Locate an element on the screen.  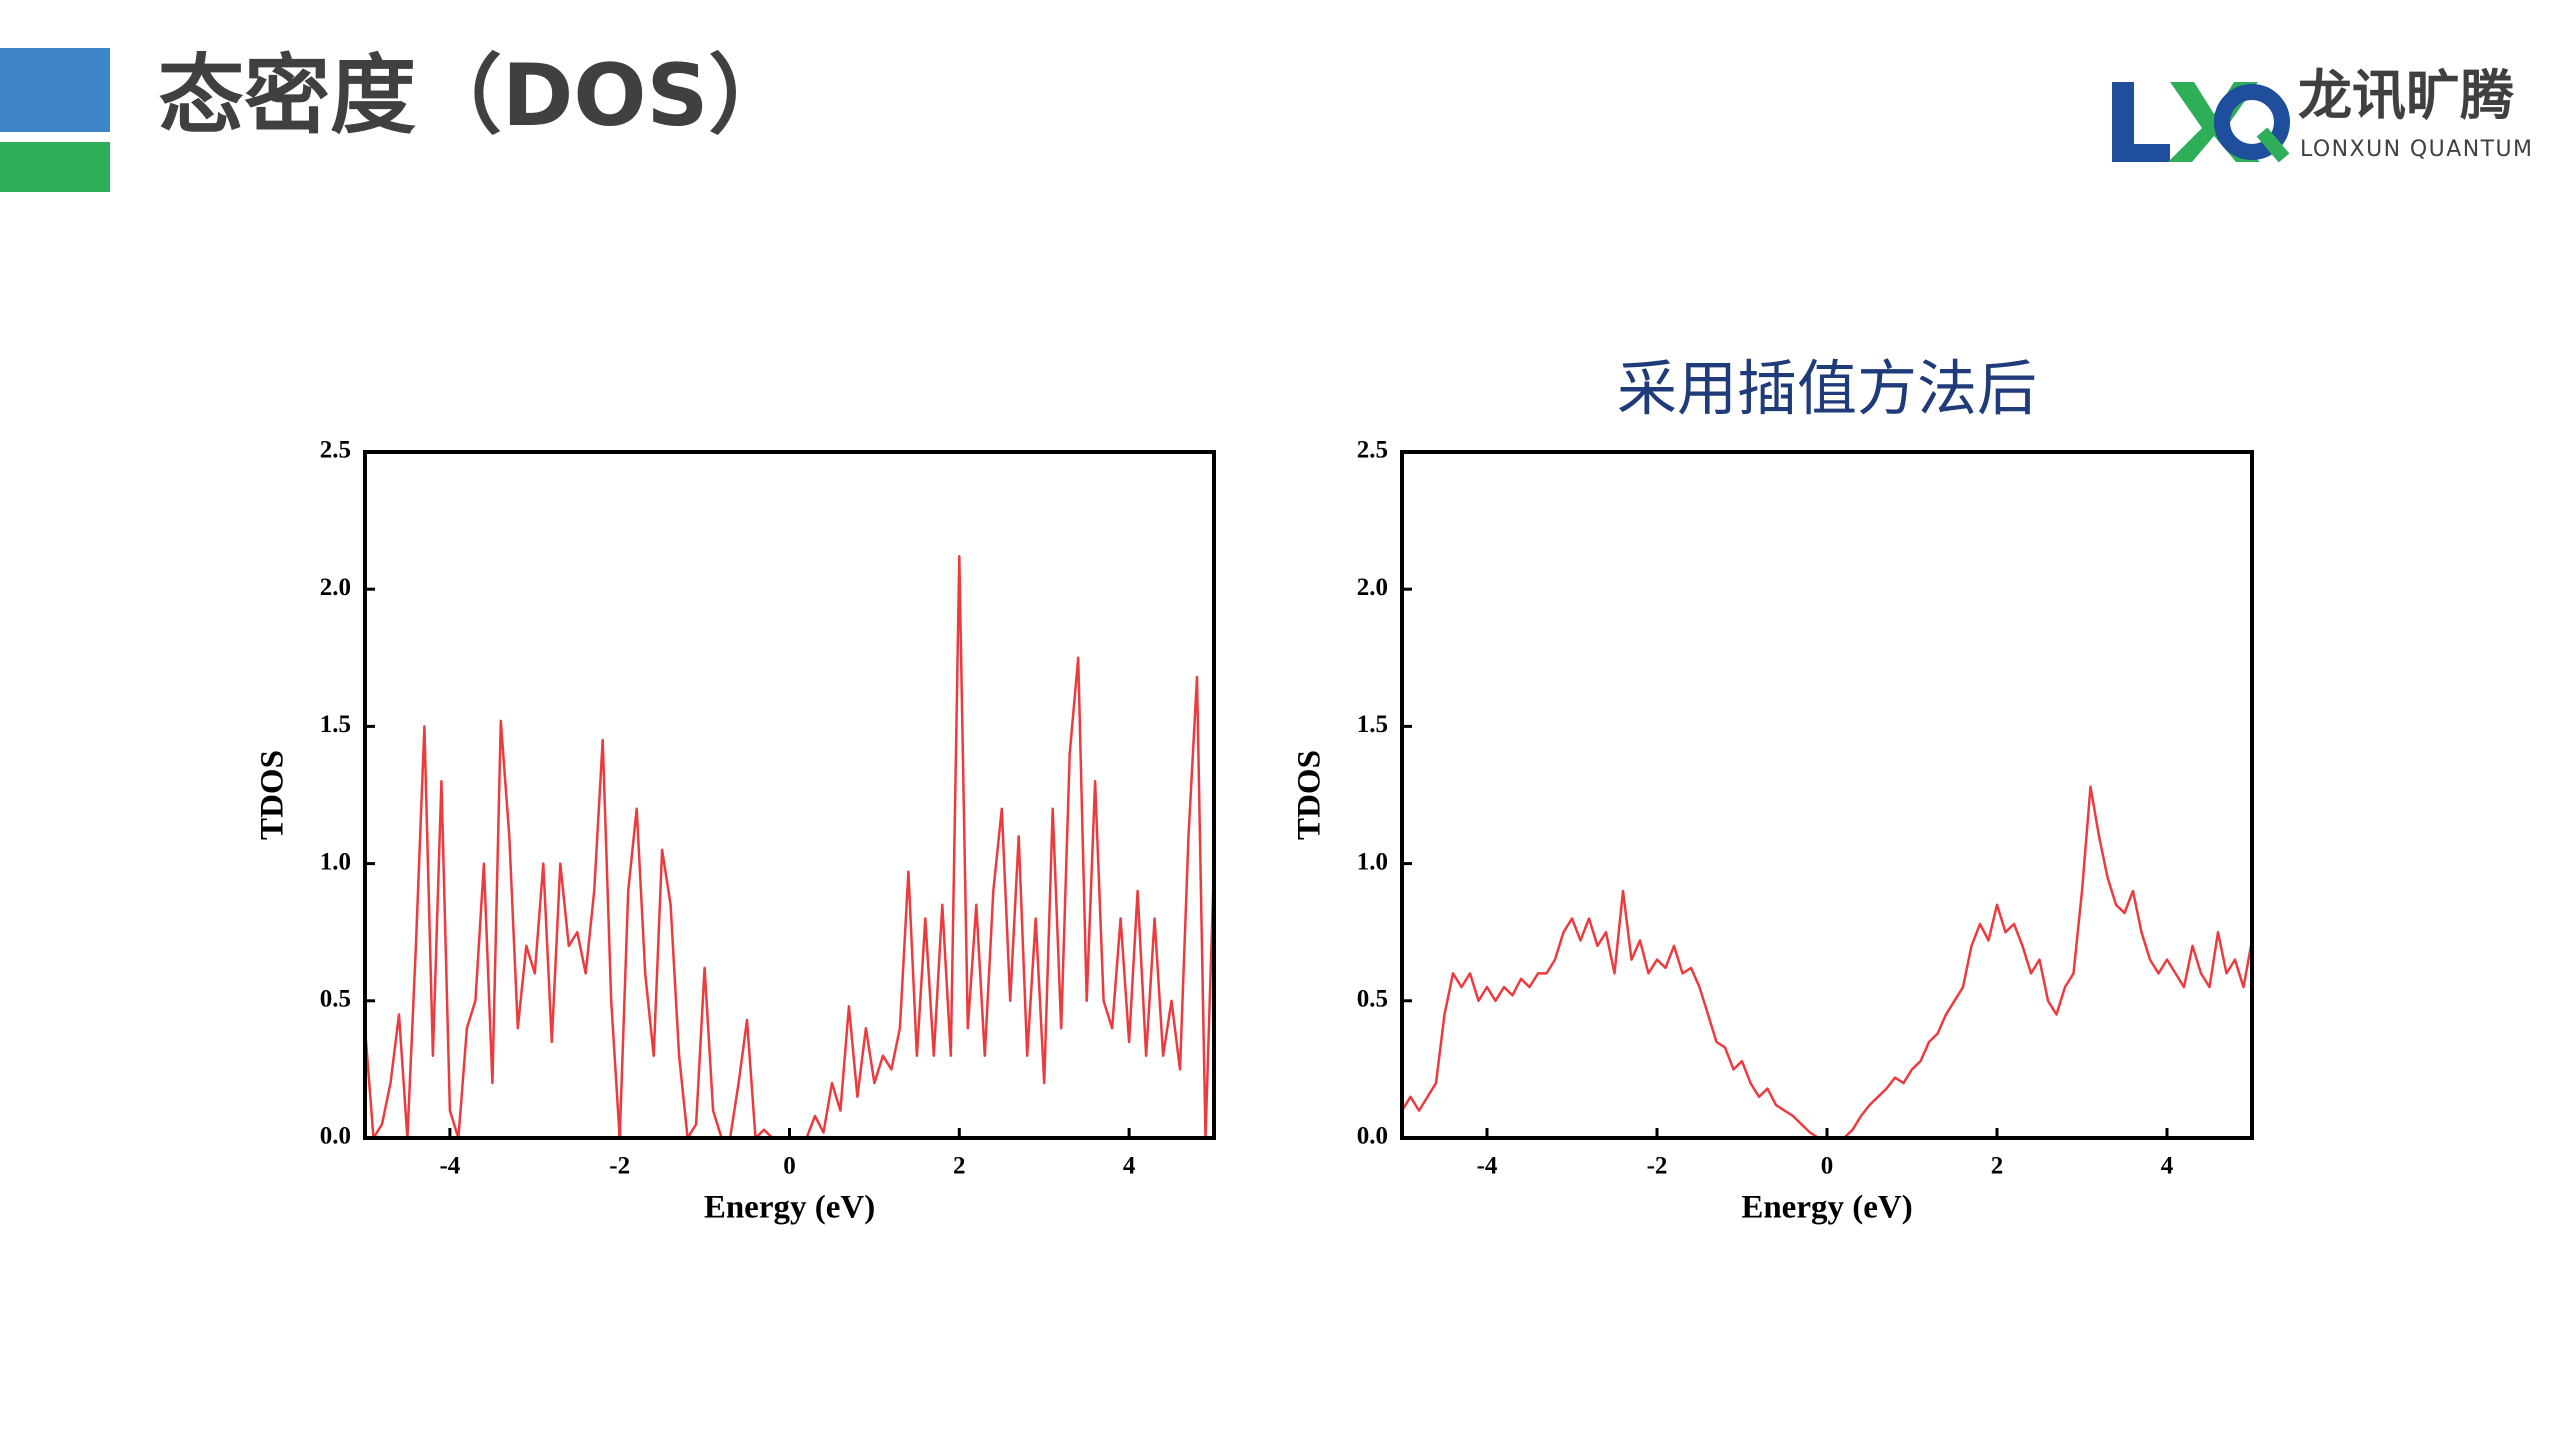
logo-subtitle: LONXUN QUANTUM is located at coordinates (2416, 149).